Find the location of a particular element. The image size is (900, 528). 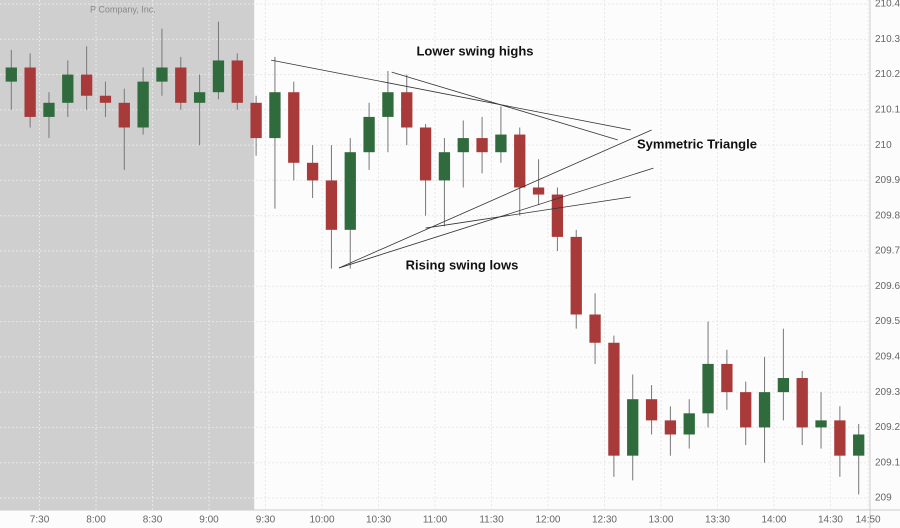

y-tick-label: 209.2 is located at coordinates (887, 427).